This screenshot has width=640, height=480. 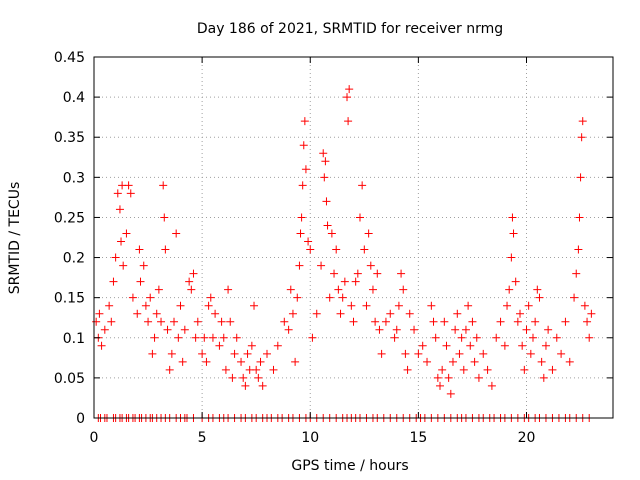 What do you see at coordinates (310, 438) in the screenshot?
I see `x-tick-label: 10` at bounding box center [310, 438].